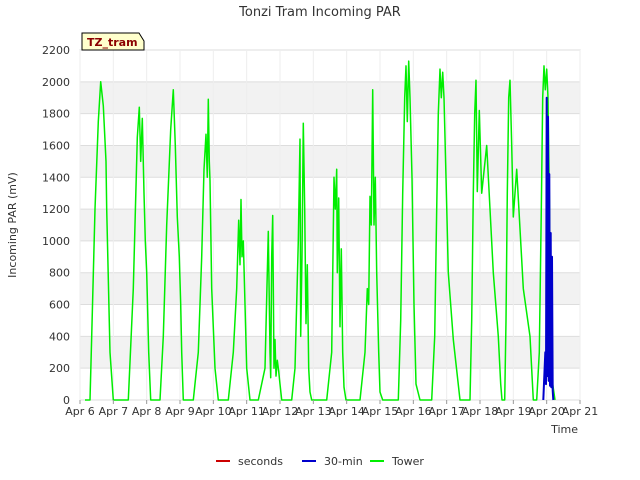 The height and width of the screenshot is (480, 640). Describe the element at coordinates (56, 209) in the screenshot. I see `y-tick-label: 1200` at that location.